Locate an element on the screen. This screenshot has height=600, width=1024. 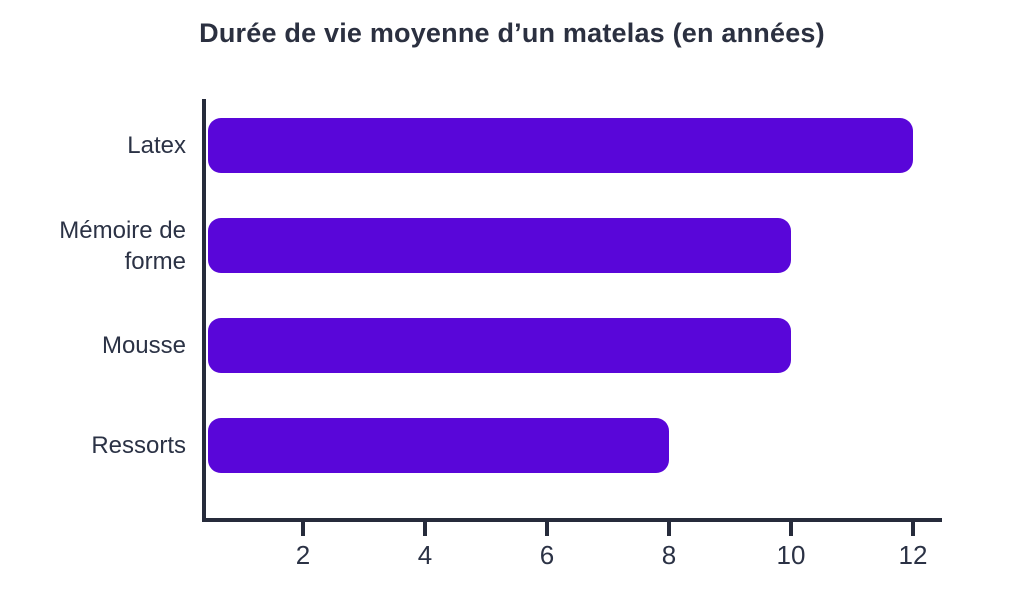
category-label: Mousse is located at coordinates (143, 345).